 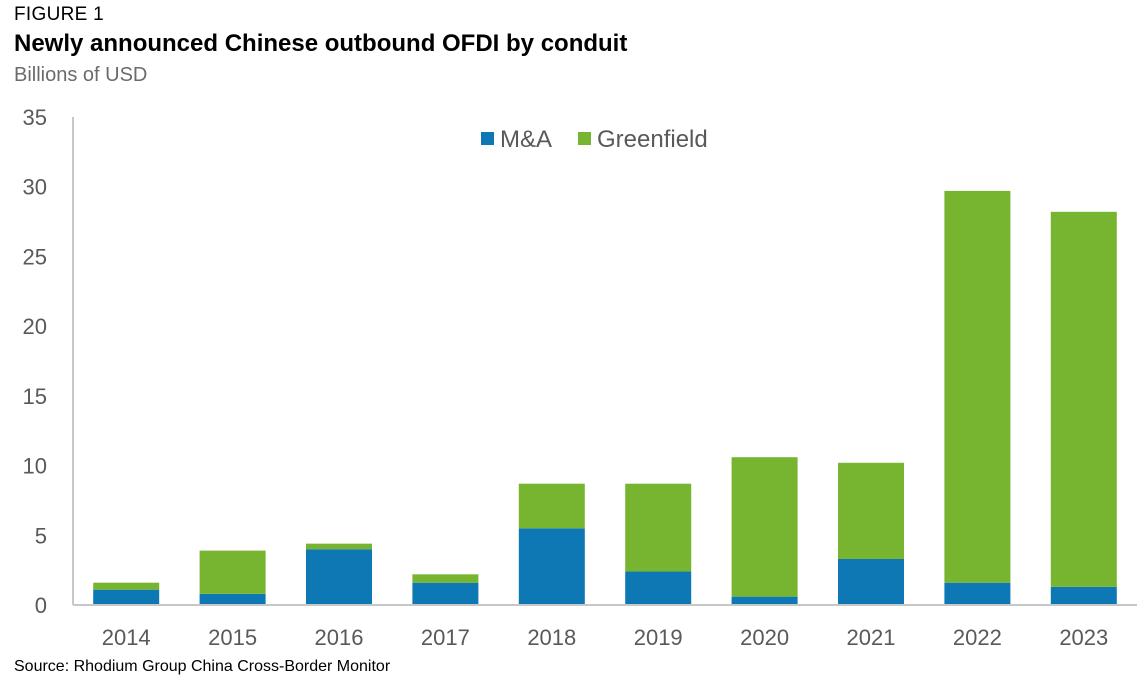 I want to click on y-tick-label: 20, so click(x=35, y=326).